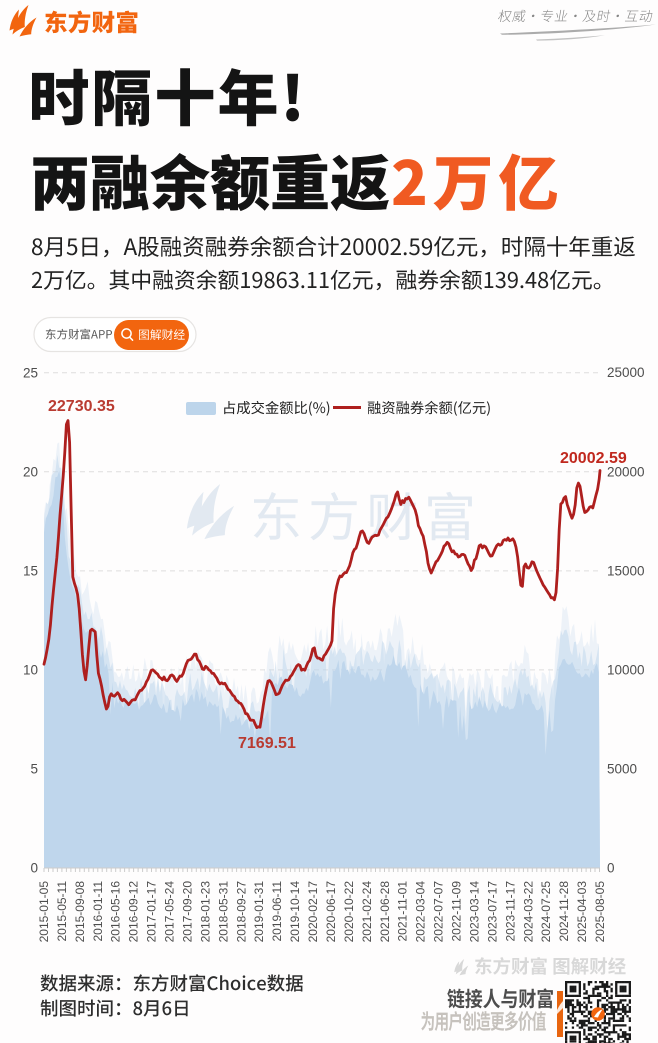 The image size is (658, 1043). I want to click on svg-text: 2020-06-17, so click(331, 912).